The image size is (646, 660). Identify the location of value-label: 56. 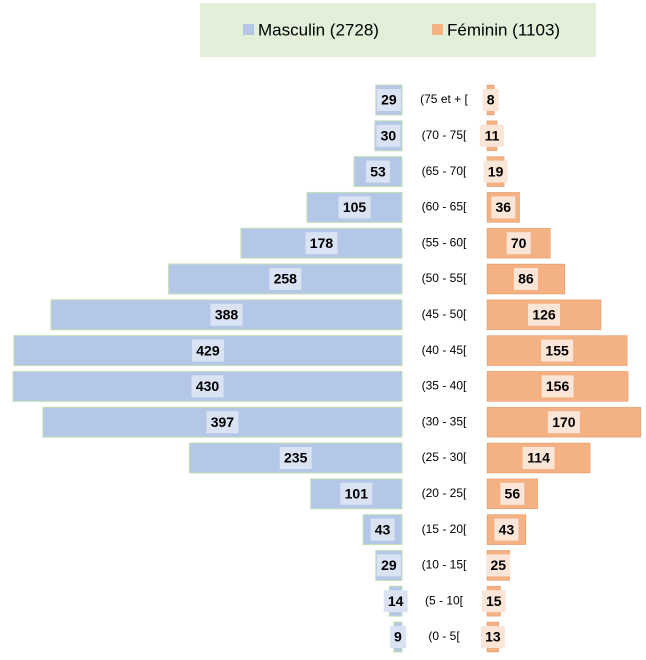
(513, 494).